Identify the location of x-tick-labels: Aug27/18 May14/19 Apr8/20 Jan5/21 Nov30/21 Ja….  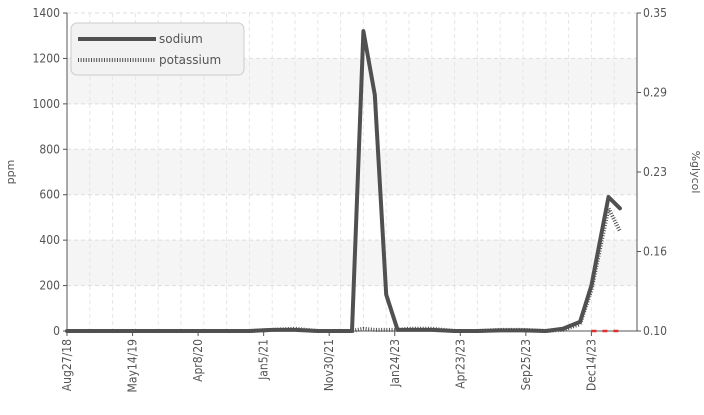
(329, 361).